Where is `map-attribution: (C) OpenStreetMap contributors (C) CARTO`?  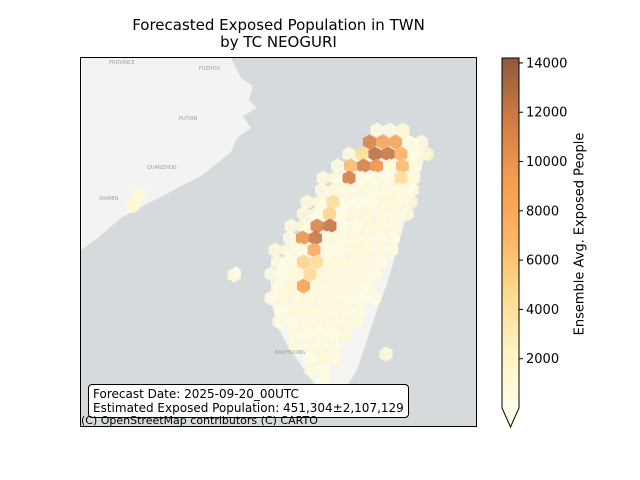
map-attribution: (C) OpenStreetMap contributors (C) CARTO is located at coordinates (199, 420).